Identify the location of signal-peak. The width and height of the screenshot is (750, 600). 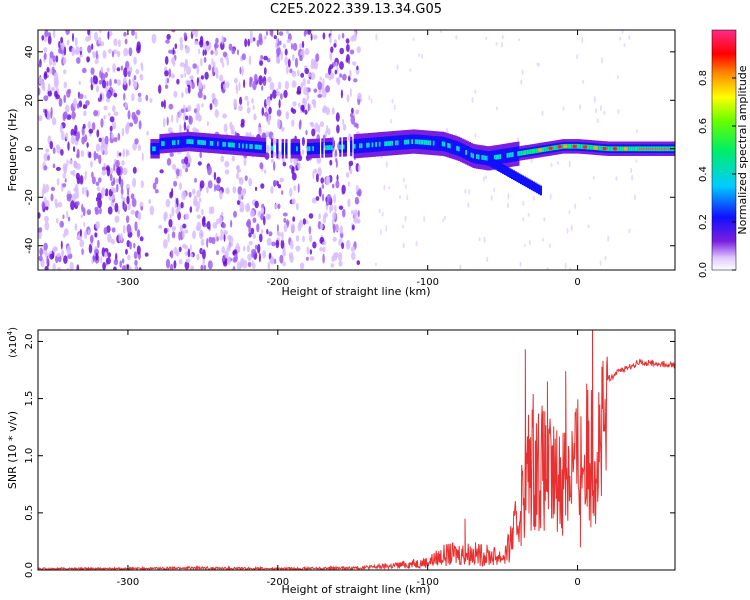
(625, 149).